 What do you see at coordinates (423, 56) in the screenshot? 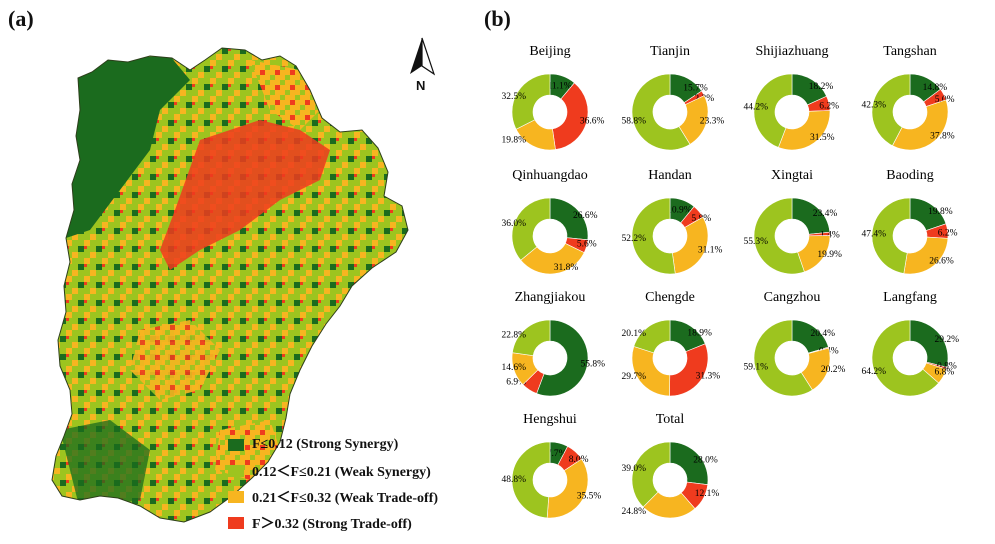
I see `north-arrow-icon` at bounding box center [423, 56].